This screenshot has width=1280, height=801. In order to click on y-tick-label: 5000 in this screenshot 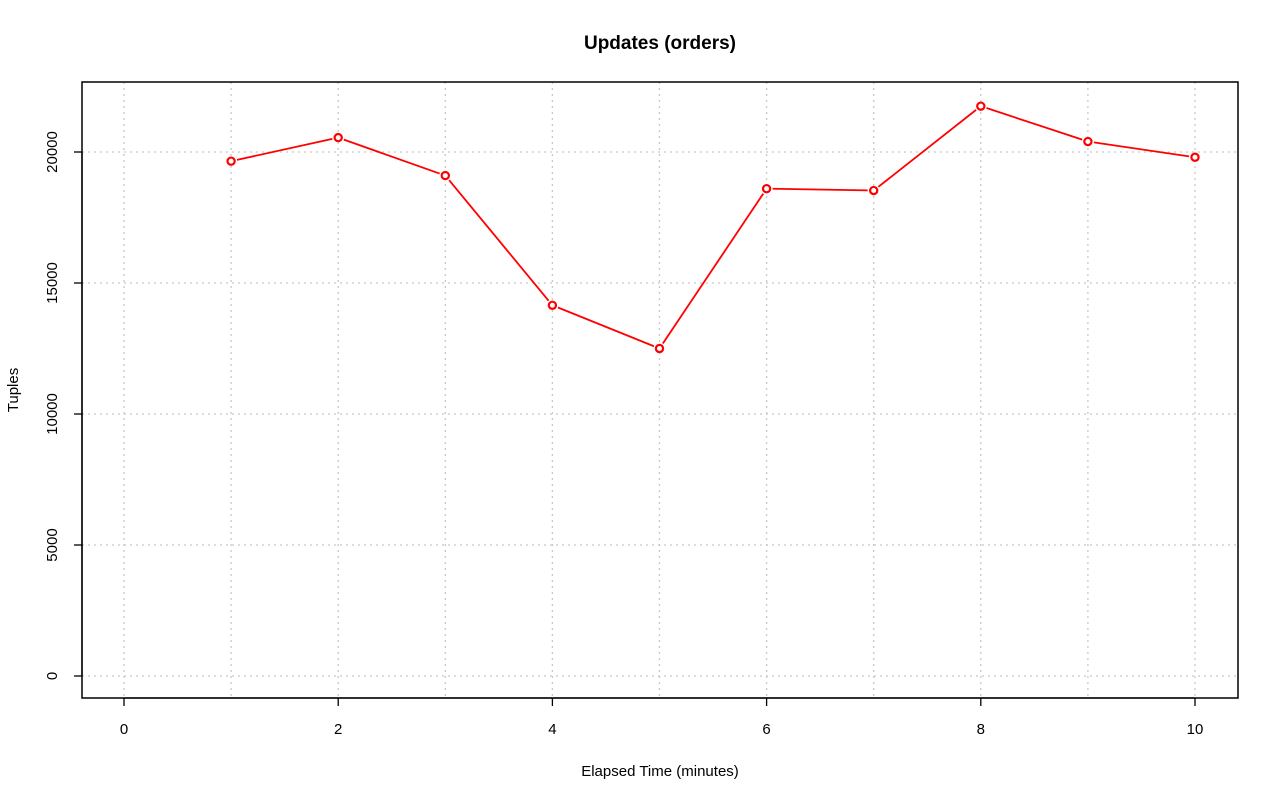, I will do `click(52, 544)`.